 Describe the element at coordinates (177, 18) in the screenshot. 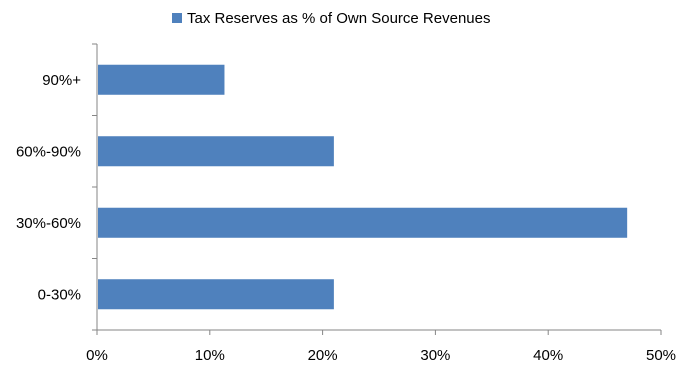

I see `legend-swatch` at that location.